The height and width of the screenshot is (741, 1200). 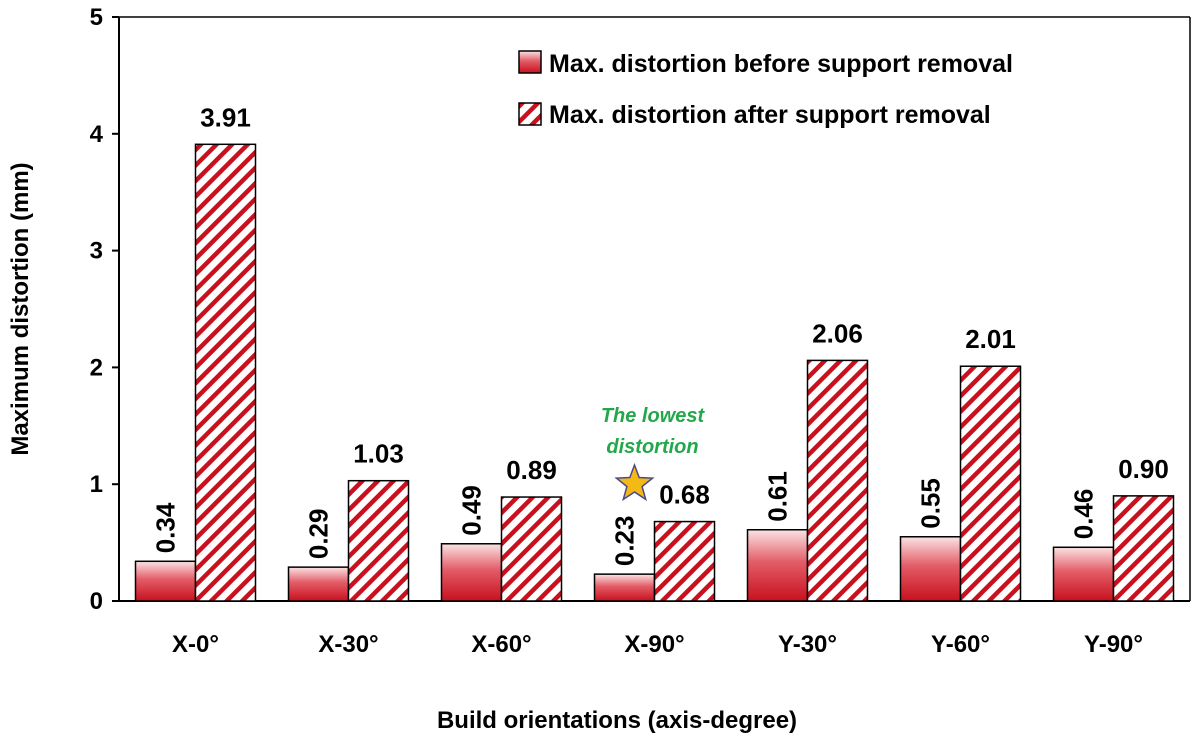 What do you see at coordinates (837, 333) in the screenshot?
I see `data-label-after: 2.06` at bounding box center [837, 333].